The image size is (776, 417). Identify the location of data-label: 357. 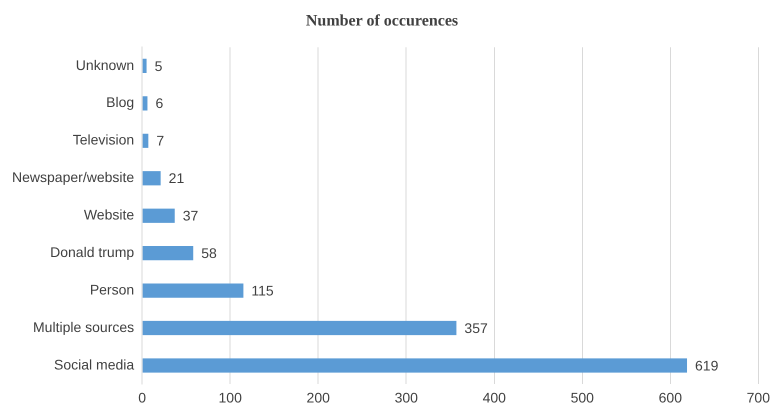
(476, 328).